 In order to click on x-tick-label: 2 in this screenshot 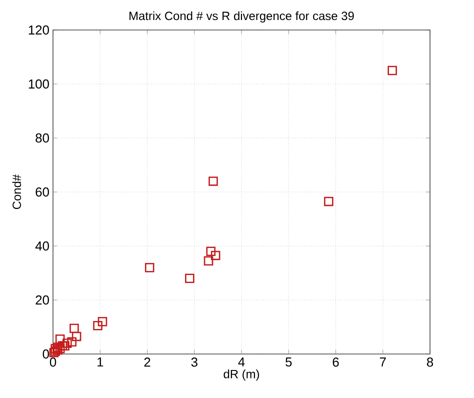, I will do `click(147, 362)`.